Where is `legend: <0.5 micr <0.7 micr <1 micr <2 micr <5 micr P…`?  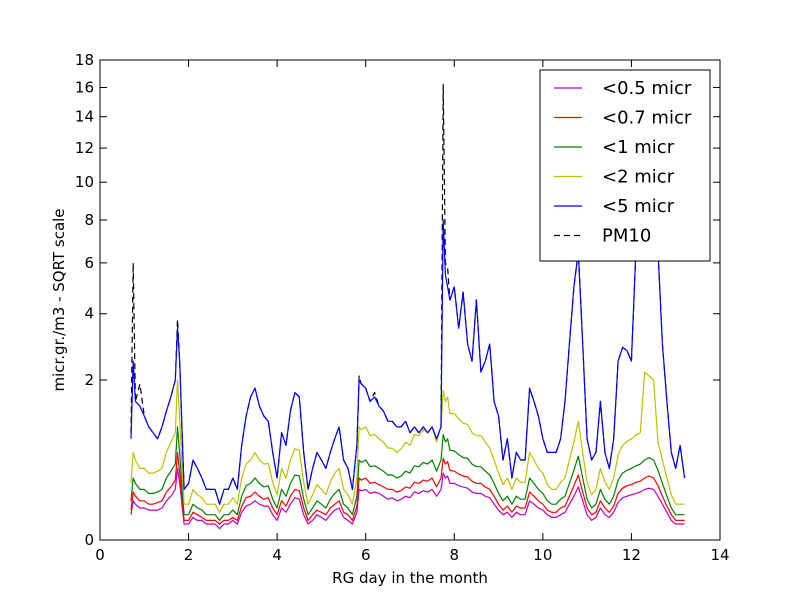 legend: <0.5 micr <0.7 micr <1 micr <2 micr <5 micr P… is located at coordinates (625, 165).